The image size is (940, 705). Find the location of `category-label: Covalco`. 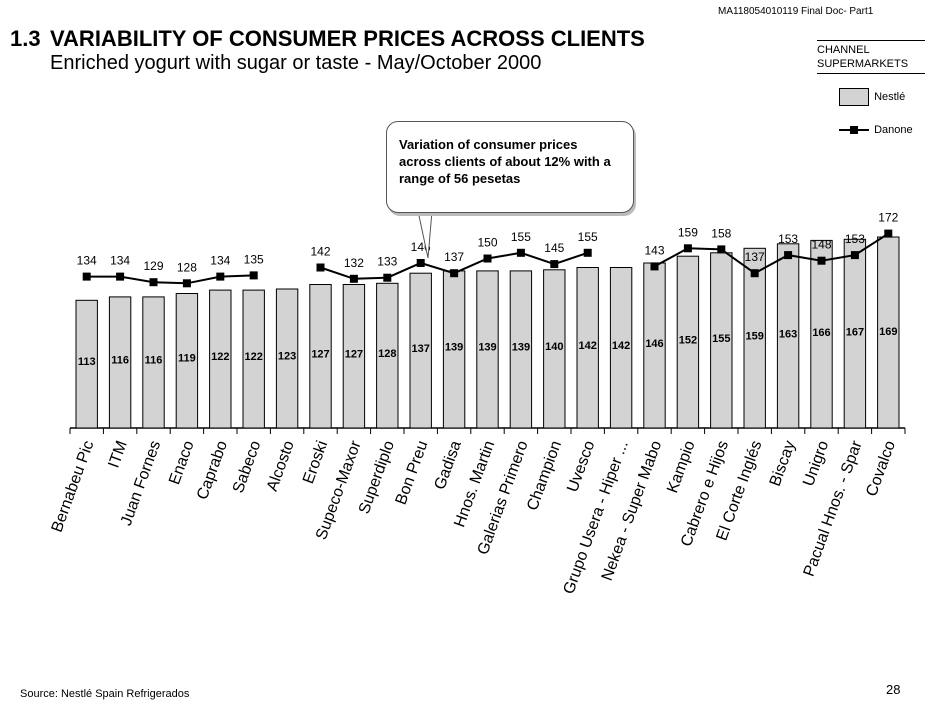

category-label: Covalco is located at coordinates (881, 468).